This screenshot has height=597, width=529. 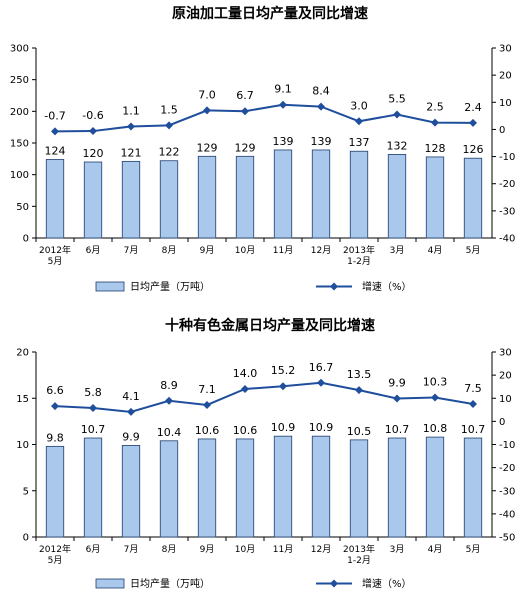 I want to click on line-data-label: 5.8, so click(x=93, y=392).